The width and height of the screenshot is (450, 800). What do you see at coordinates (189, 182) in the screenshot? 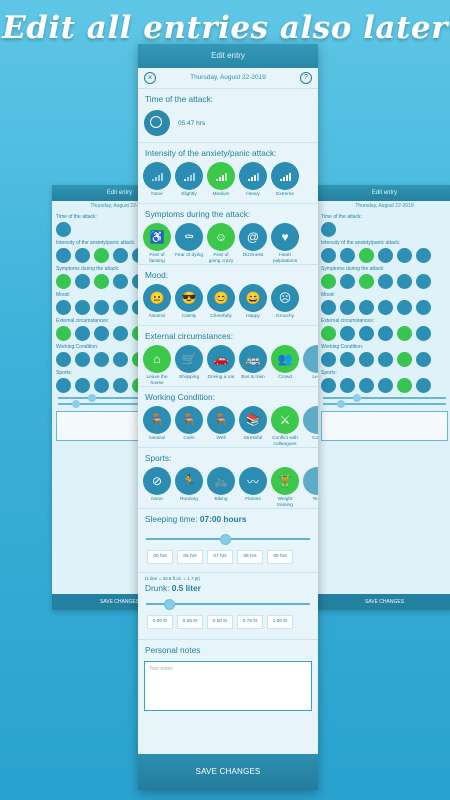
I see `intensity-option: Slightly` at bounding box center [189, 182].